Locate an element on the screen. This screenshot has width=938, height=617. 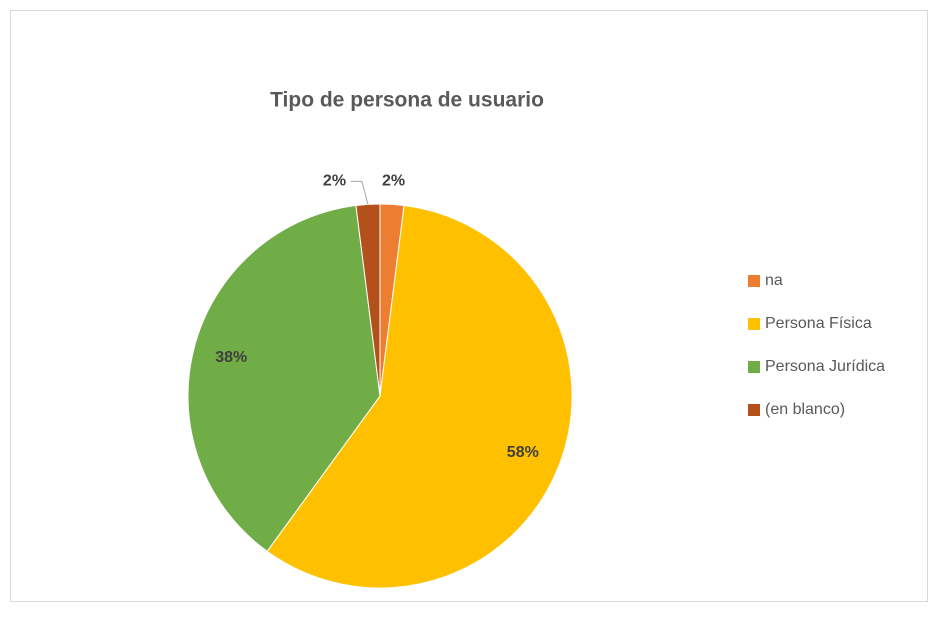
data-label: 38% is located at coordinates (231, 357).